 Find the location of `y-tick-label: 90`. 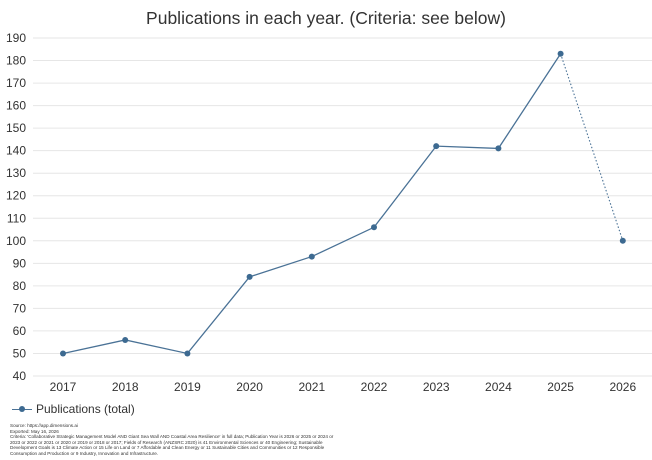

y-tick-label: 90 is located at coordinates (20, 263).